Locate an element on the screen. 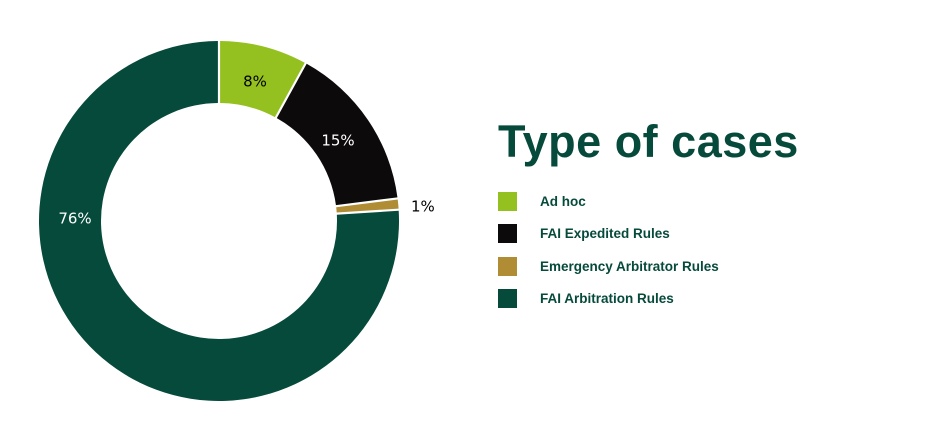  legend-item-fai-arbitration-rules: FAI Arbitration Rules is located at coordinates (608, 298).